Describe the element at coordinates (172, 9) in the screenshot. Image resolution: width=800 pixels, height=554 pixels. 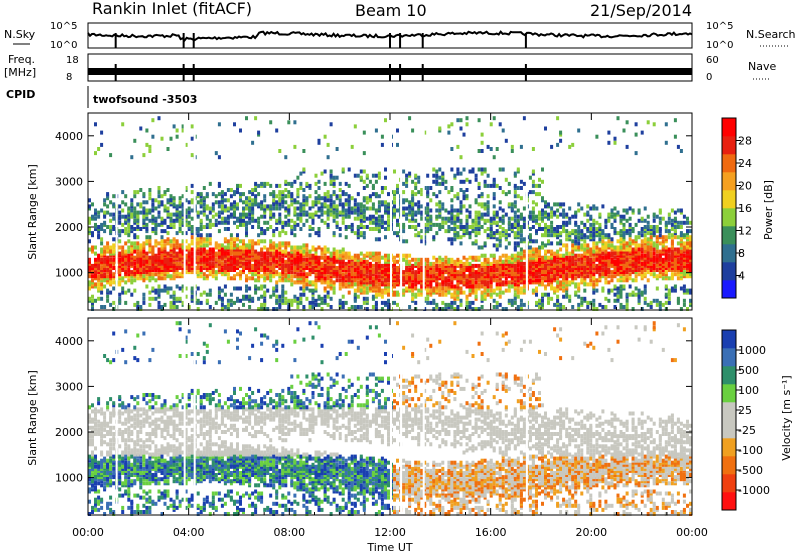
I see `station-title: Rankin Inlet (fitACF)` at that location.